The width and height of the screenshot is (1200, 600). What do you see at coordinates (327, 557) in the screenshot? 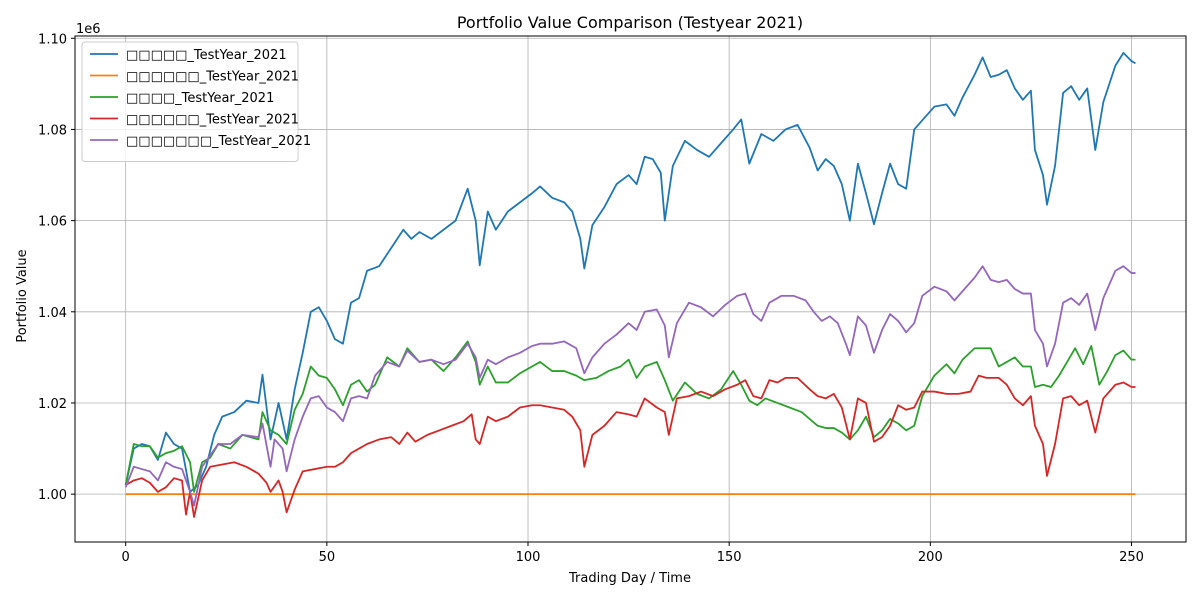
I see `x-tick-label: 50` at bounding box center [327, 557].